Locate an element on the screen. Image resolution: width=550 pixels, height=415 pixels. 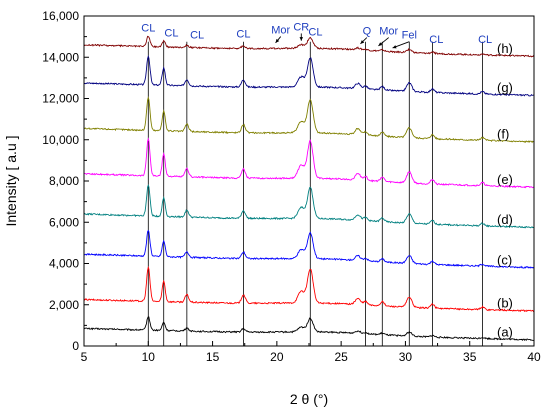
series-label: (e) is located at coordinates (505, 179).